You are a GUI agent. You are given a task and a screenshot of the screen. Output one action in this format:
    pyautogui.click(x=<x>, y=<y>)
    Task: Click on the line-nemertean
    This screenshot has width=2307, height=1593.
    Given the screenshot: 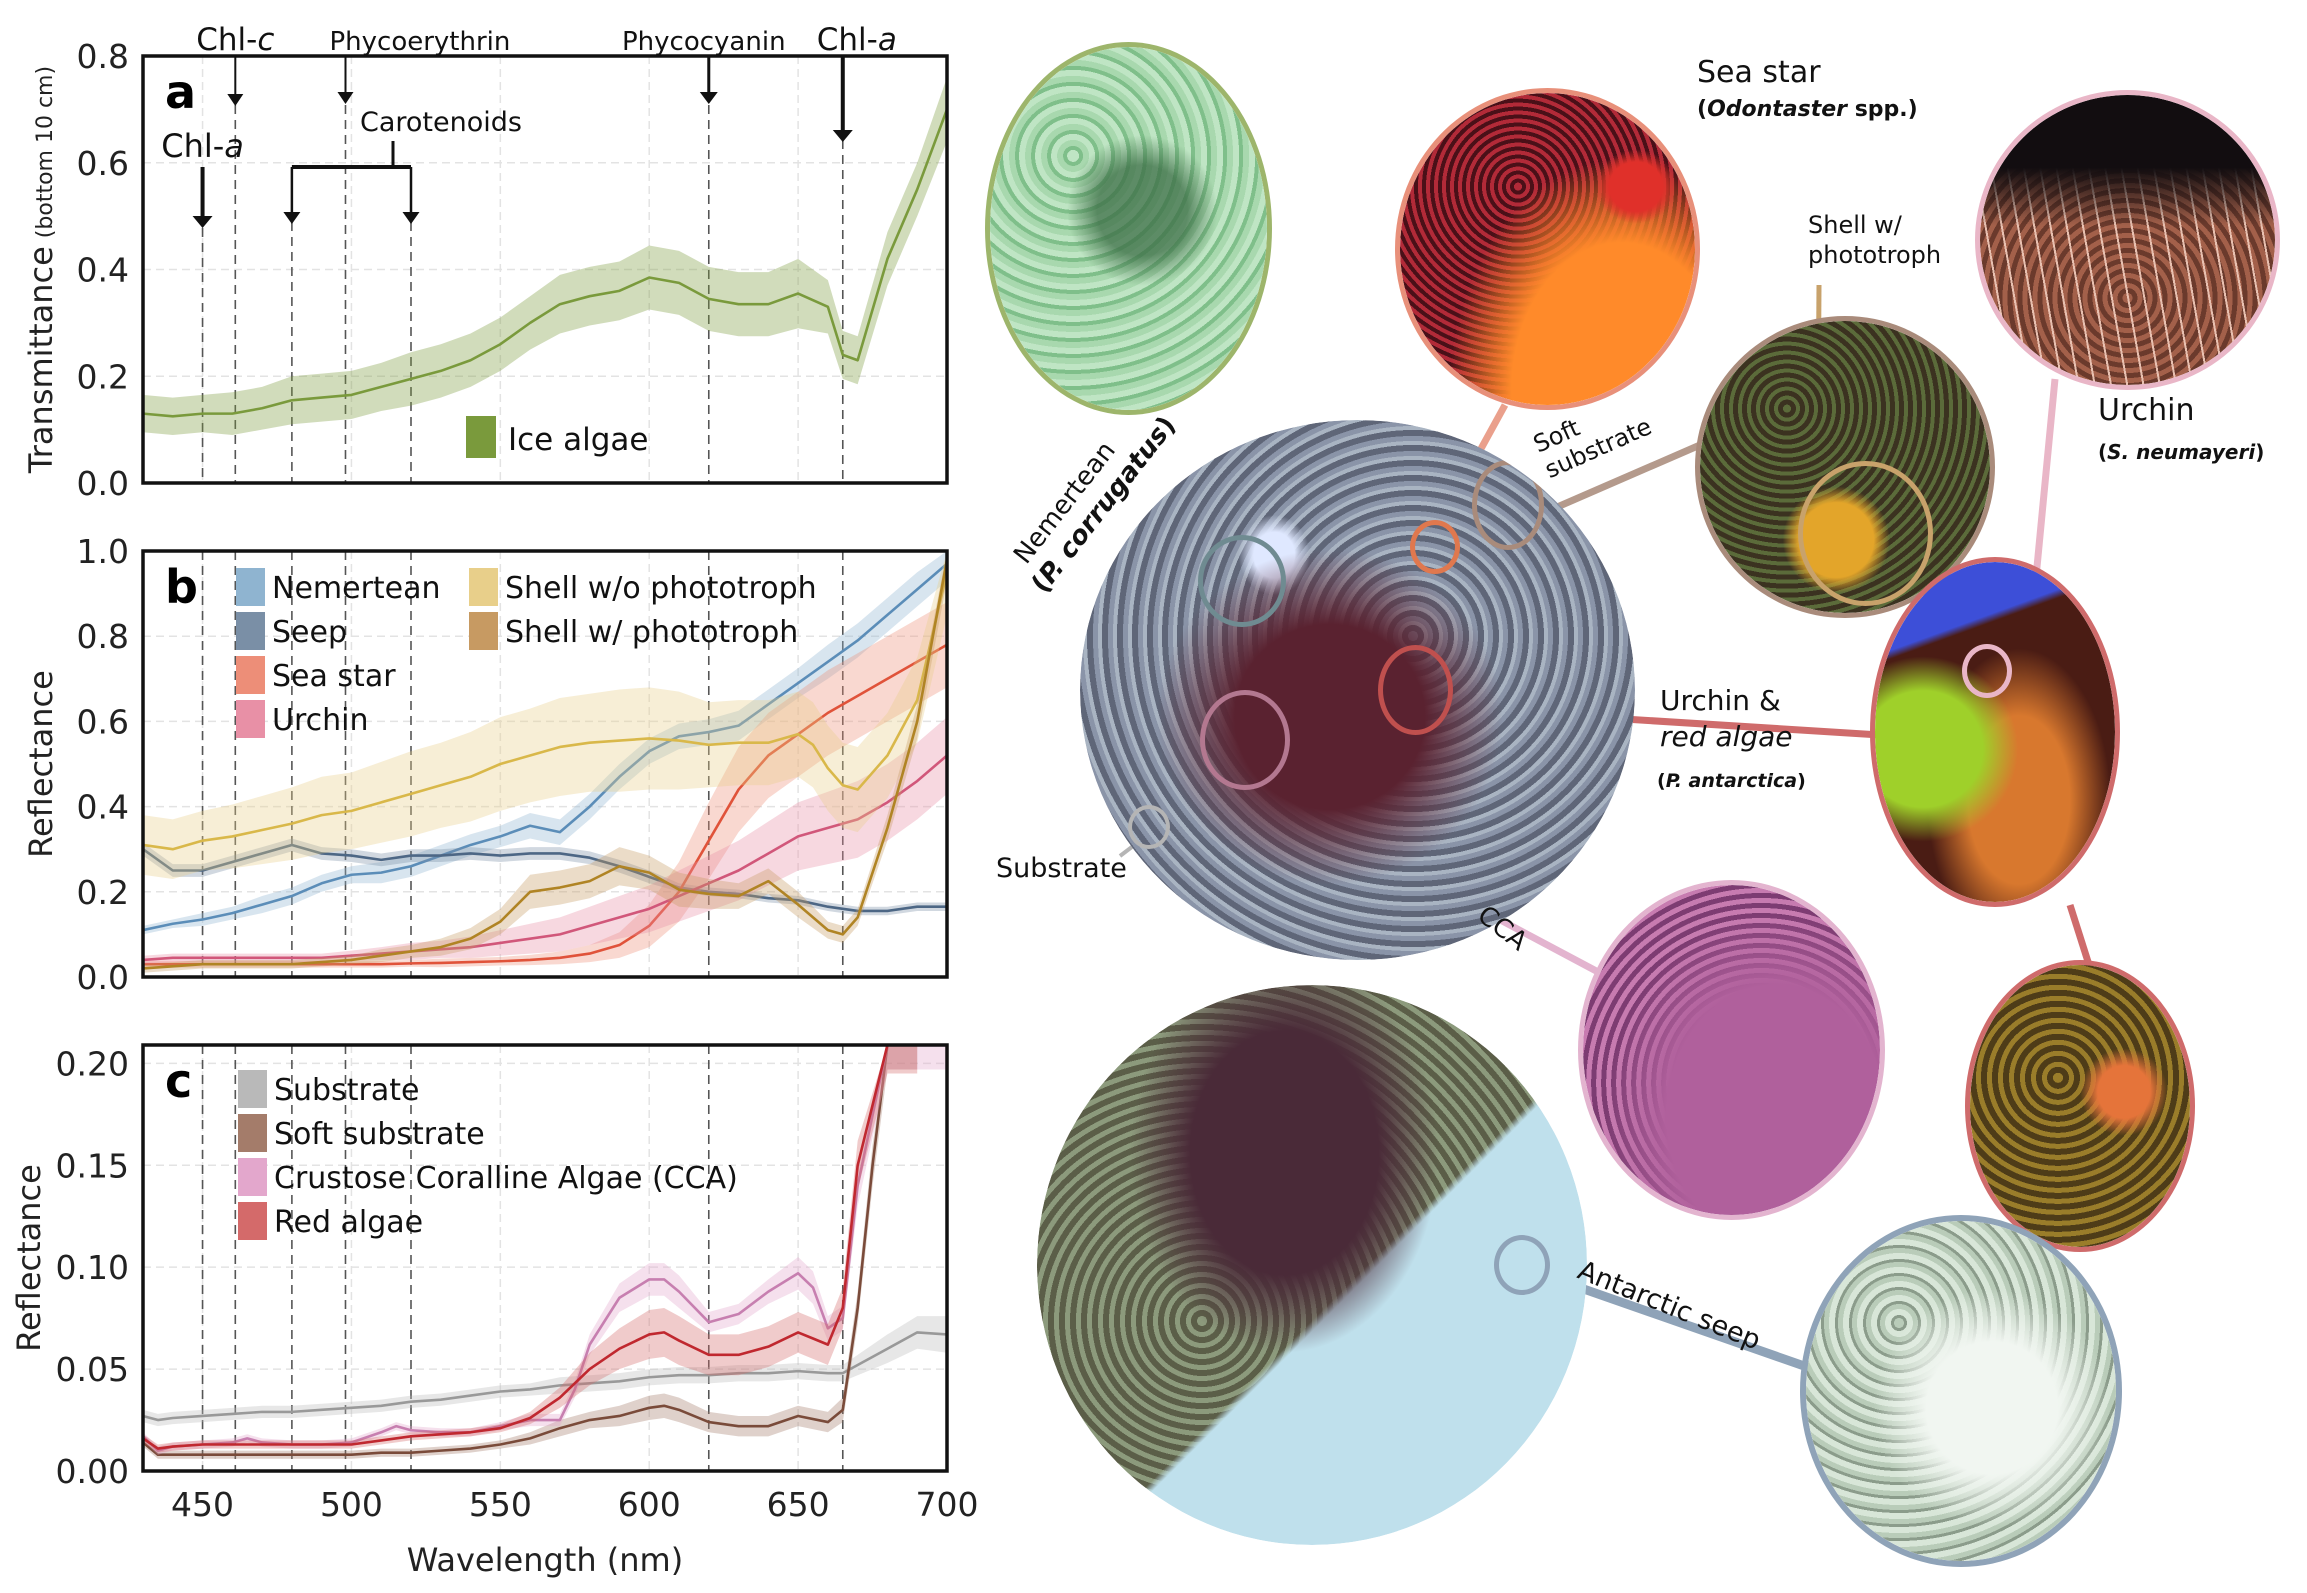 What is the action you would take?
    pyautogui.click(x=545, y=747)
    